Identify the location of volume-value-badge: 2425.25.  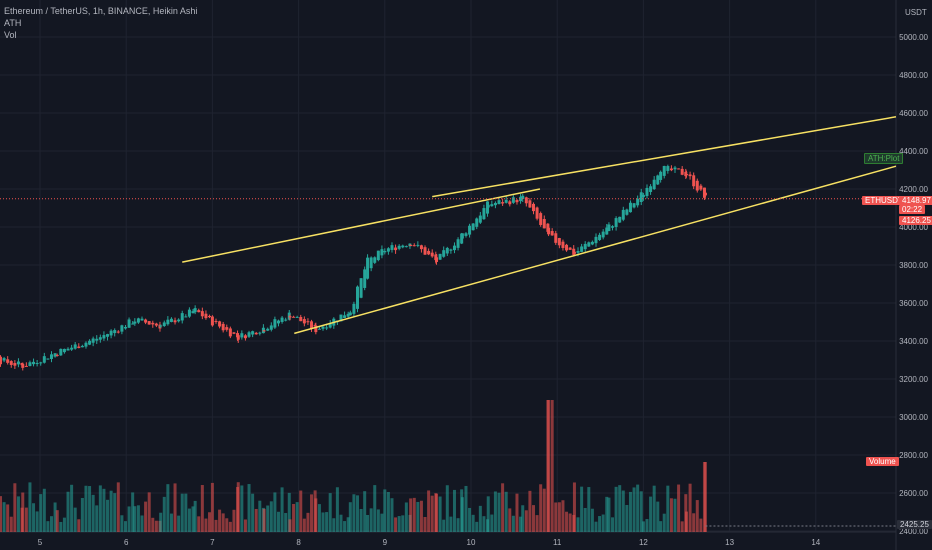
(914, 524).